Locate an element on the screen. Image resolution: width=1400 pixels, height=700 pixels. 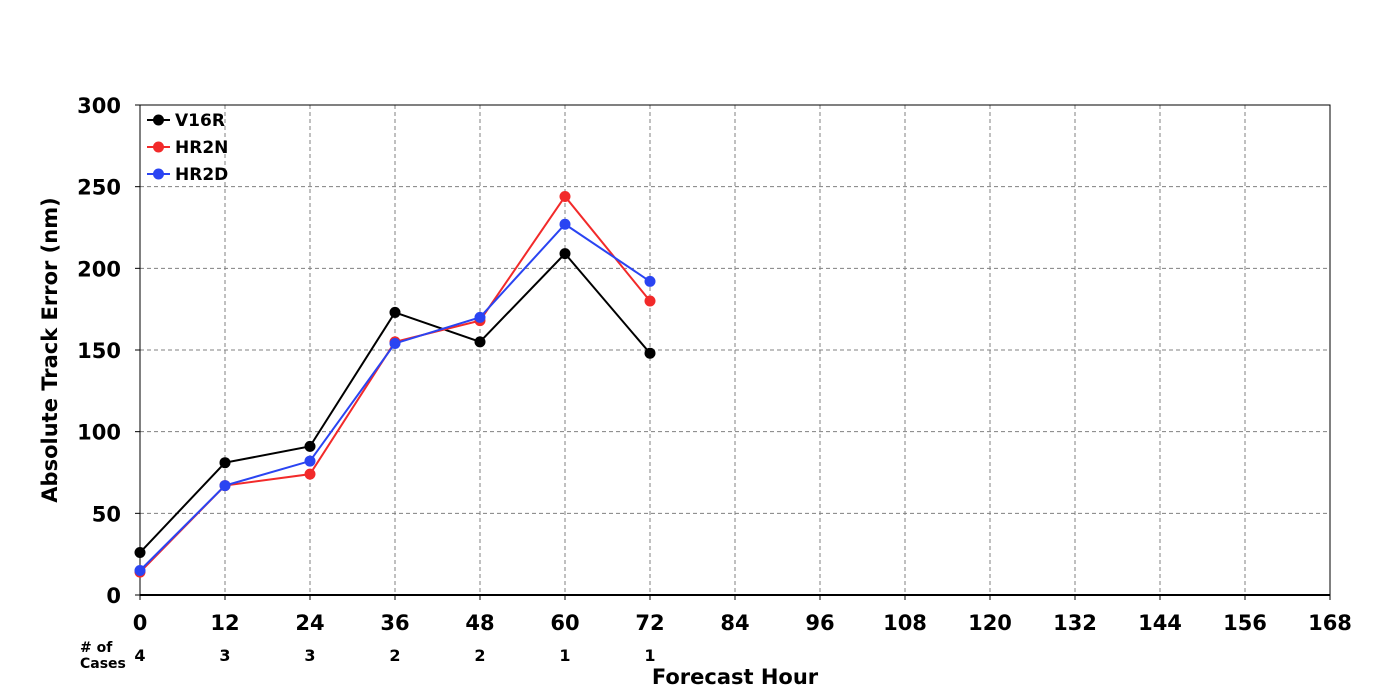
x-tick-label: 108 is located at coordinates (905, 623).